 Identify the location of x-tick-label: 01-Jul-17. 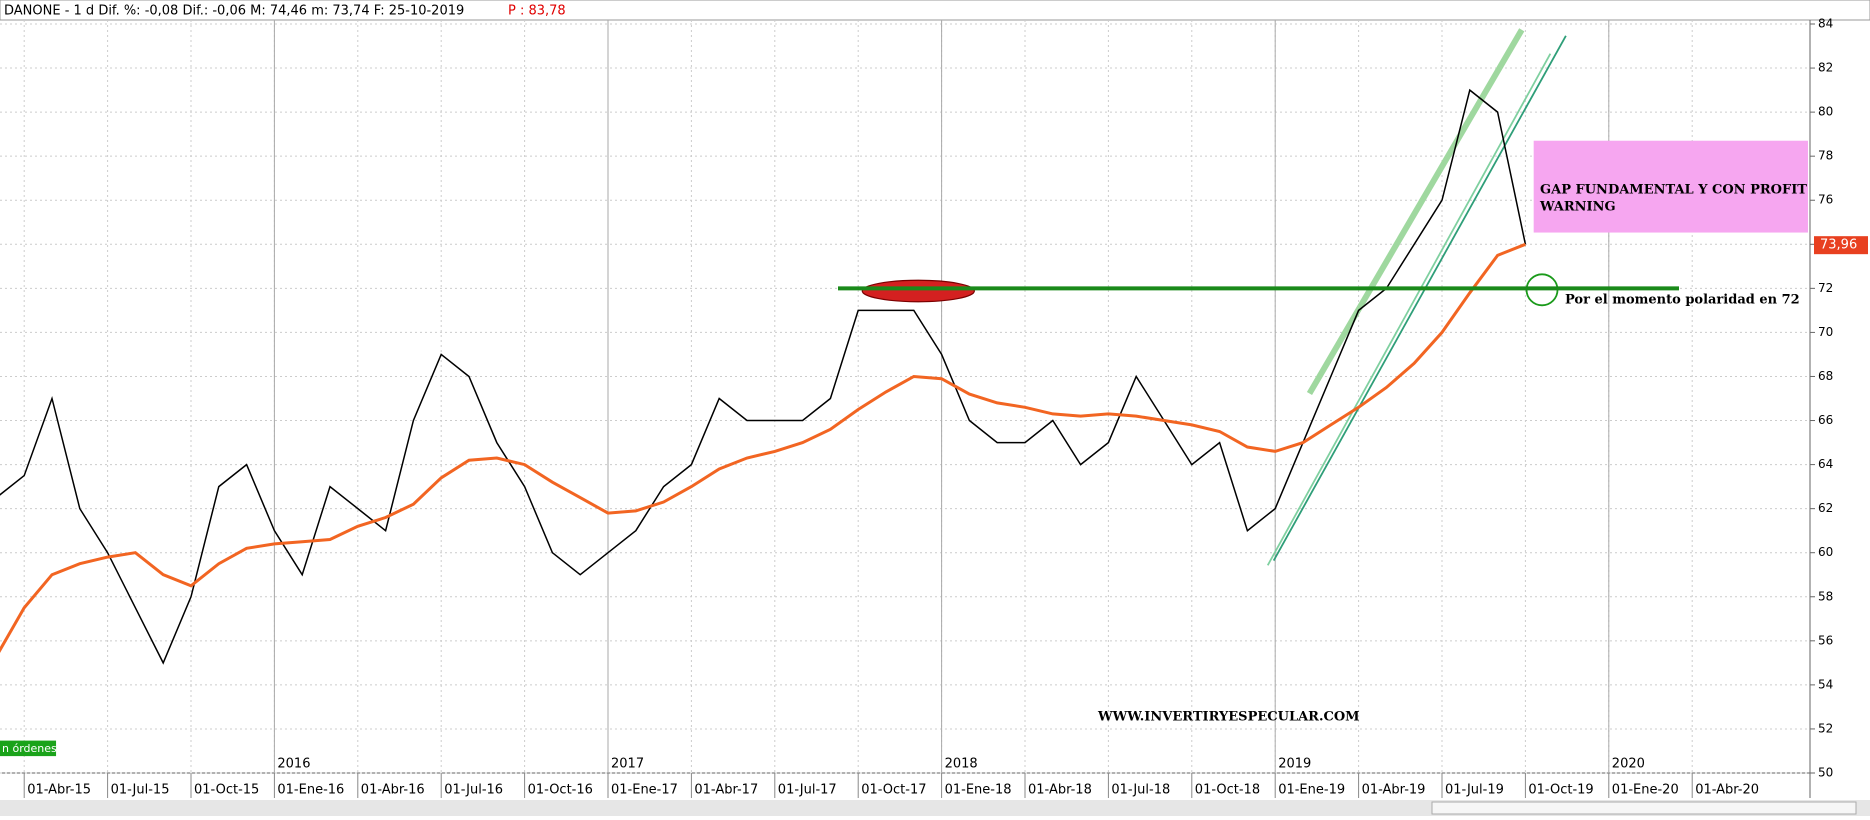
(807, 790).